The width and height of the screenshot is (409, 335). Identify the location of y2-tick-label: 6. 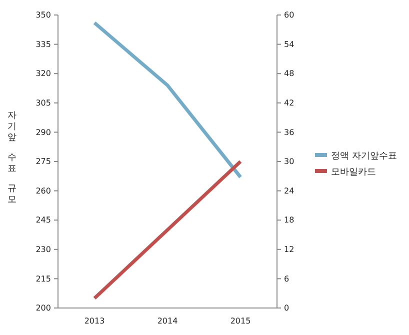
(287, 279).